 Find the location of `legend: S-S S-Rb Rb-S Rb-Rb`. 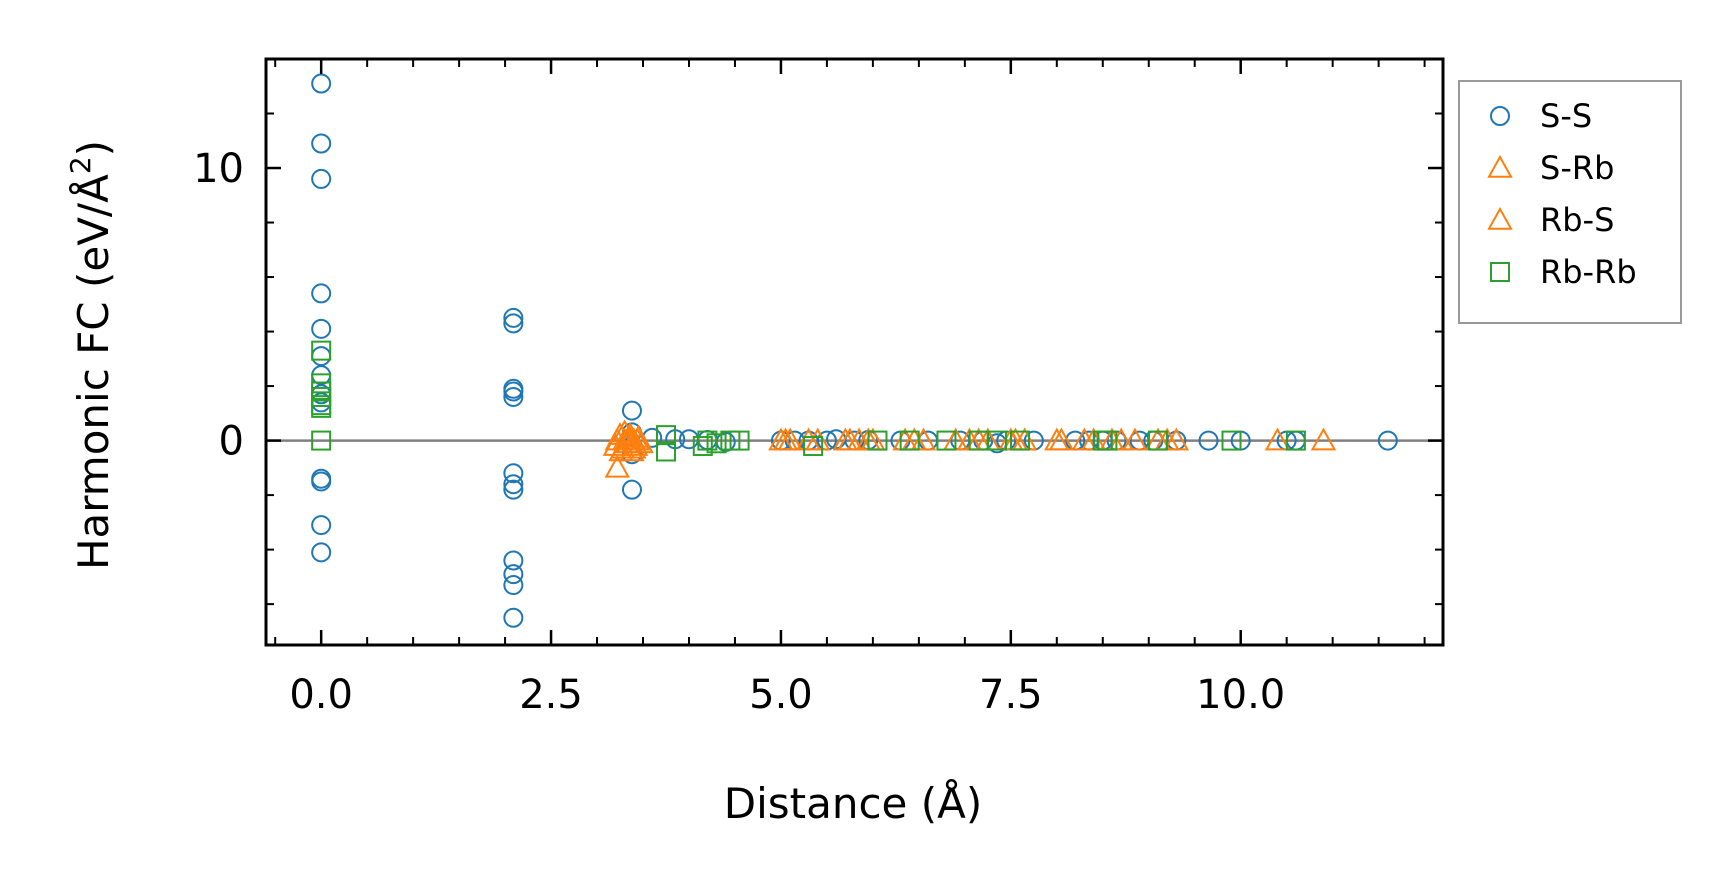

legend: S-S S-Rb Rb-S Rb-Rb is located at coordinates (1570, 202).